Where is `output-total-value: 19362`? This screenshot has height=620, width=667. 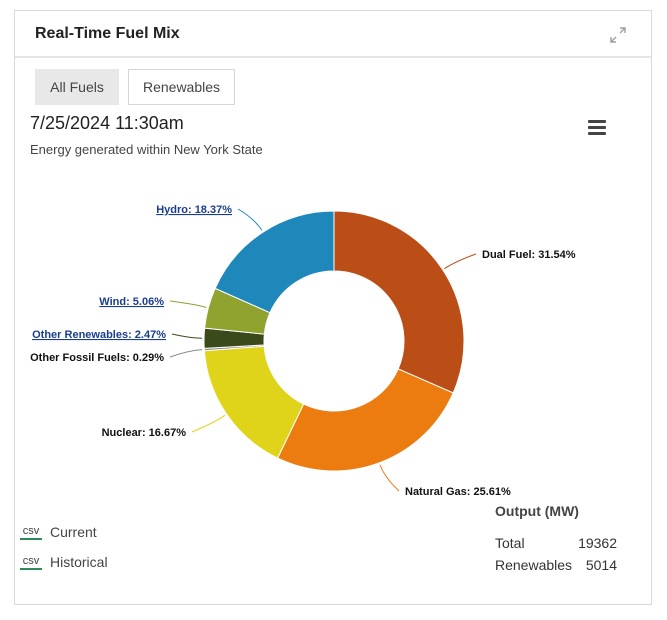
output-total-value: 19362 is located at coordinates (597, 543).